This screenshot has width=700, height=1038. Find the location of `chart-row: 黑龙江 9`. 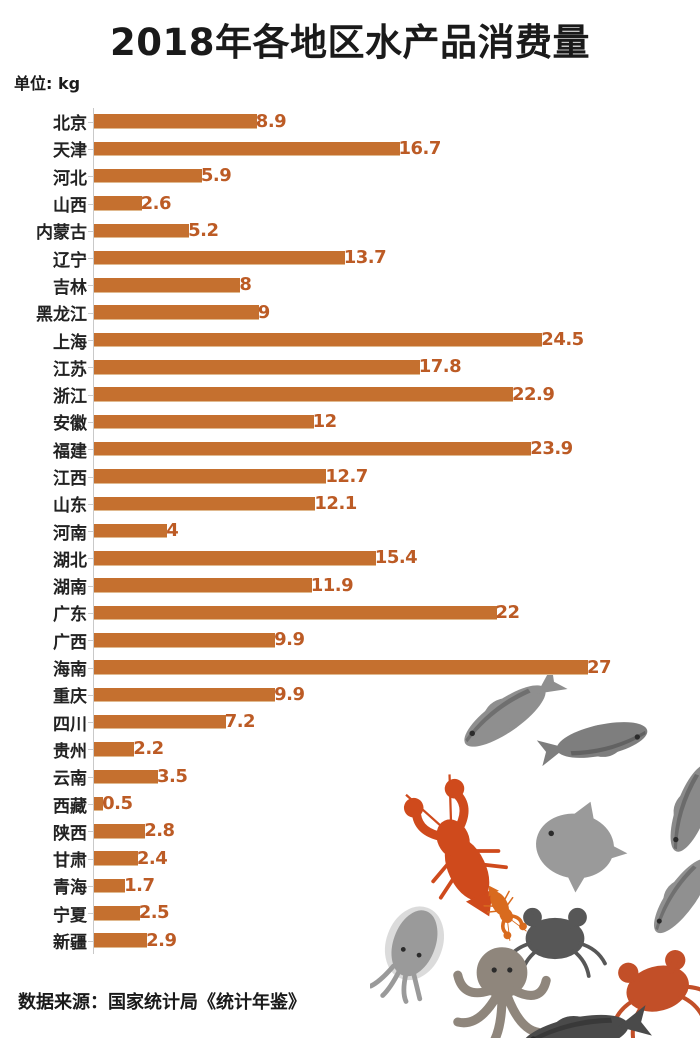

chart-row: 黑龙江 9 is located at coordinates (350, 313).